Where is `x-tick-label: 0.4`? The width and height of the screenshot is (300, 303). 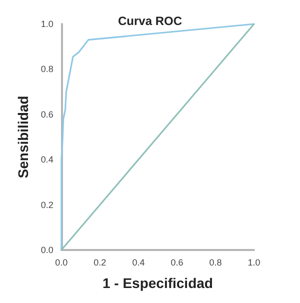
x-tick-label: 0.4 is located at coordinates (138, 263).